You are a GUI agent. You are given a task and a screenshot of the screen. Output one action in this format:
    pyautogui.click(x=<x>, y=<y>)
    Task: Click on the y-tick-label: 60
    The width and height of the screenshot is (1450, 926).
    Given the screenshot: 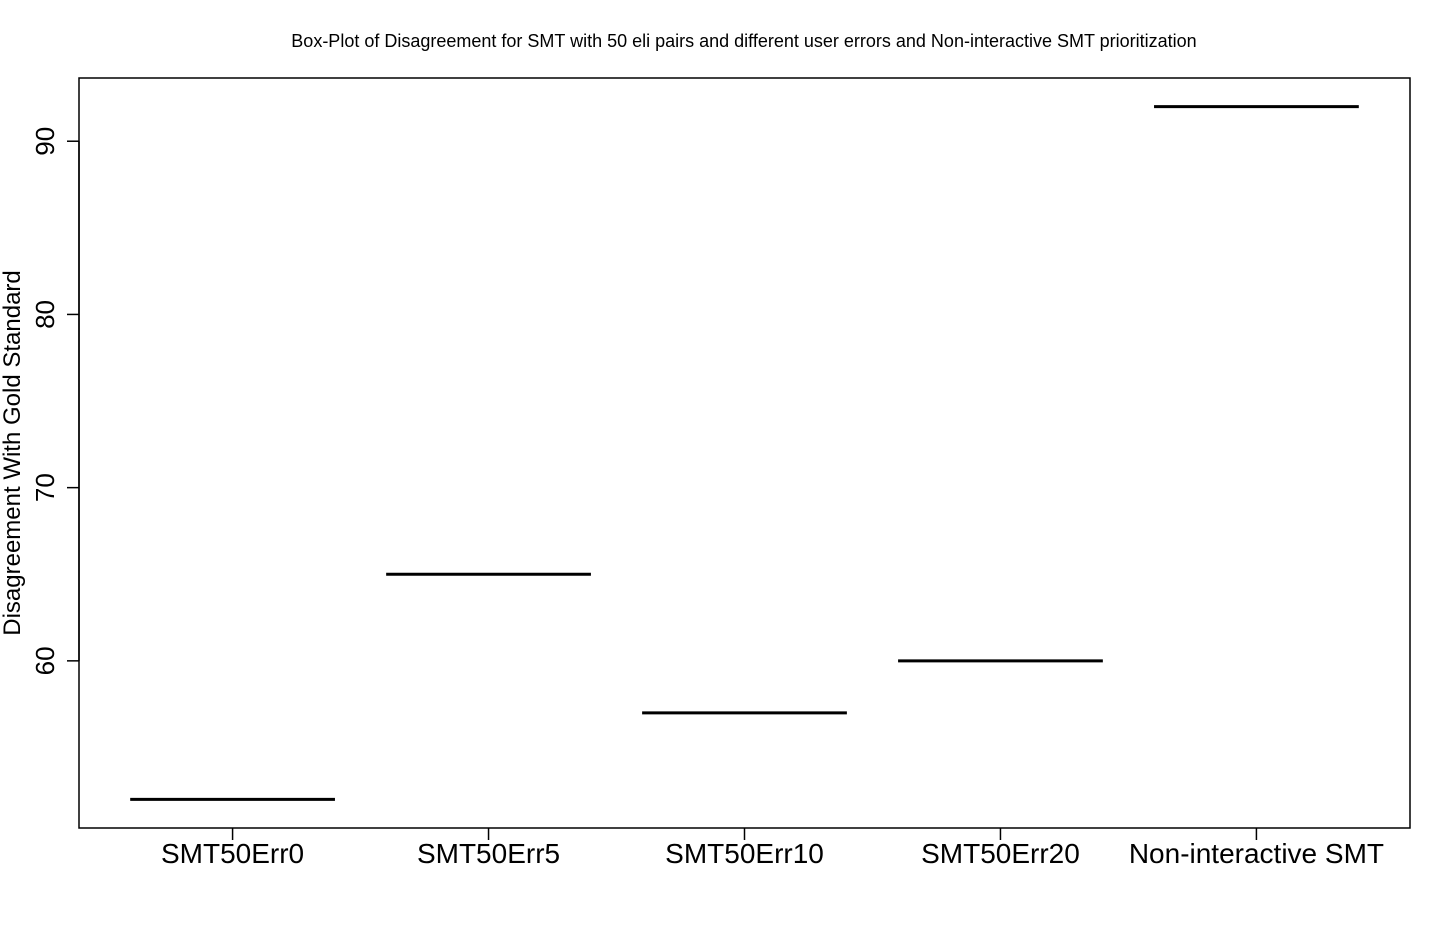 What is the action you would take?
    pyautogui.click(x=45, y=660)
    